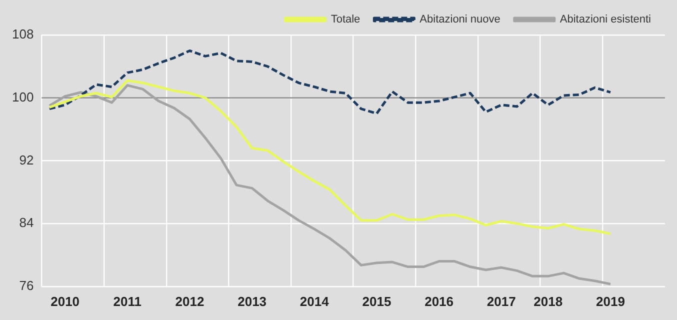  I want to click on y-tick-label: 76, so click(26, 285).